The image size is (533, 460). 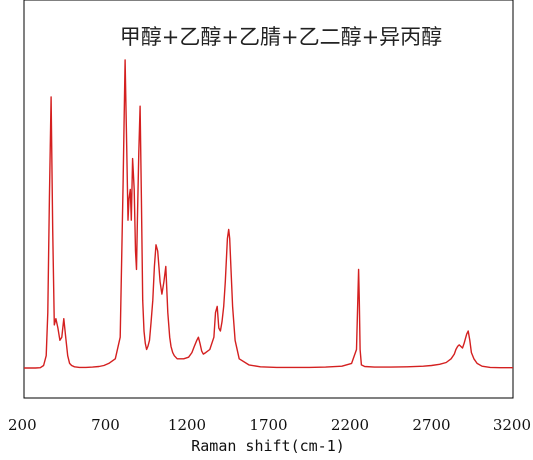 What do you see at coordinates (281, 37) in the screenshot?
I see `chart-title: 甲醇+乙醇+乙腈+乙二醇+异丙醇` at bounding box center [281, 37].